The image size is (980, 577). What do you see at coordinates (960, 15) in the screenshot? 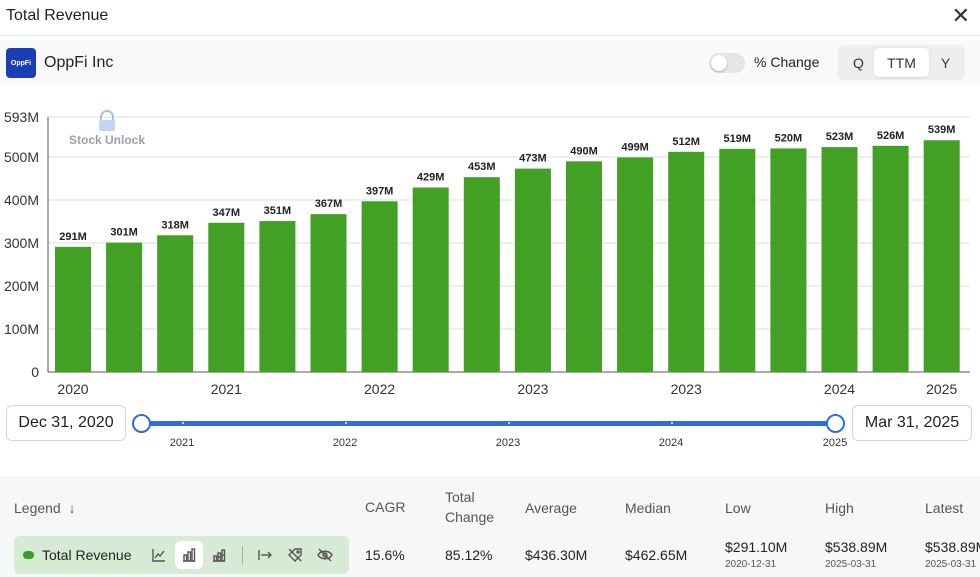
I see `close-icon: ✕` at bounding box center [960, 15].